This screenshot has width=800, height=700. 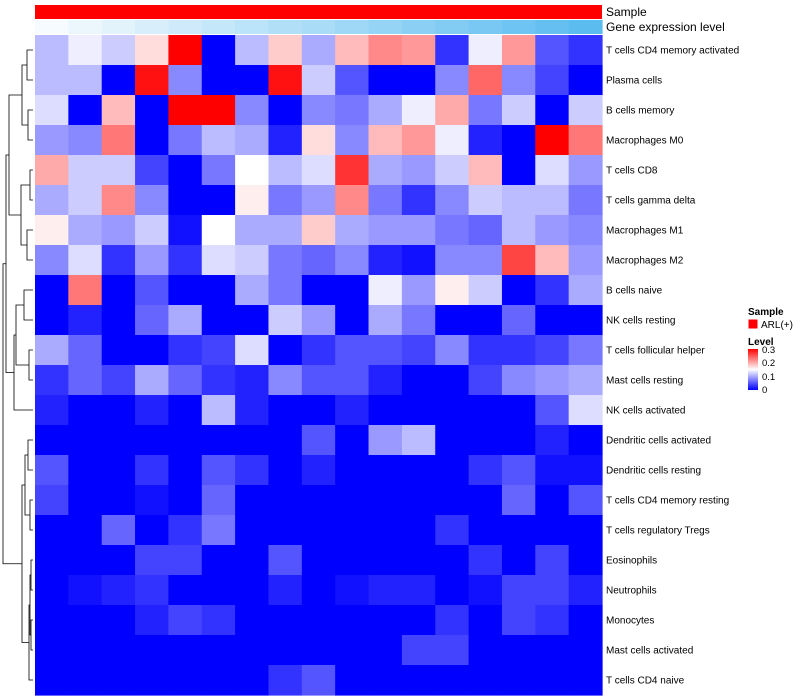 I want to click on row-label: T cells follicular helper, so click(x=655, y=351).